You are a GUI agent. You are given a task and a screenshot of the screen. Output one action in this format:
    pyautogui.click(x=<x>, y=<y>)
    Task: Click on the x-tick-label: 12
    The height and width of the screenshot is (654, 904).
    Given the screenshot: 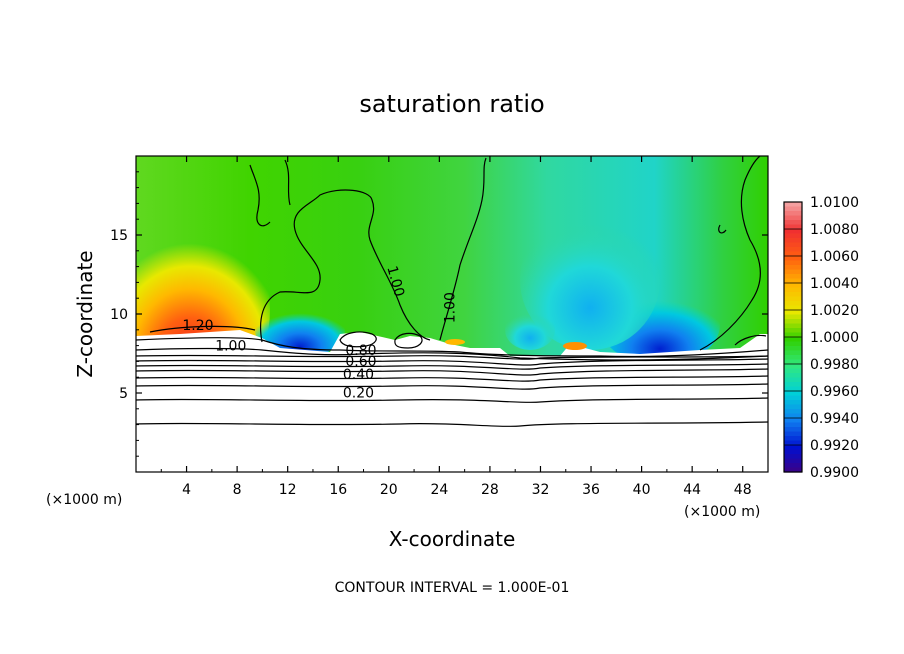 What is the action you would take?
    pyautogui.click(x=288, y=490)
    